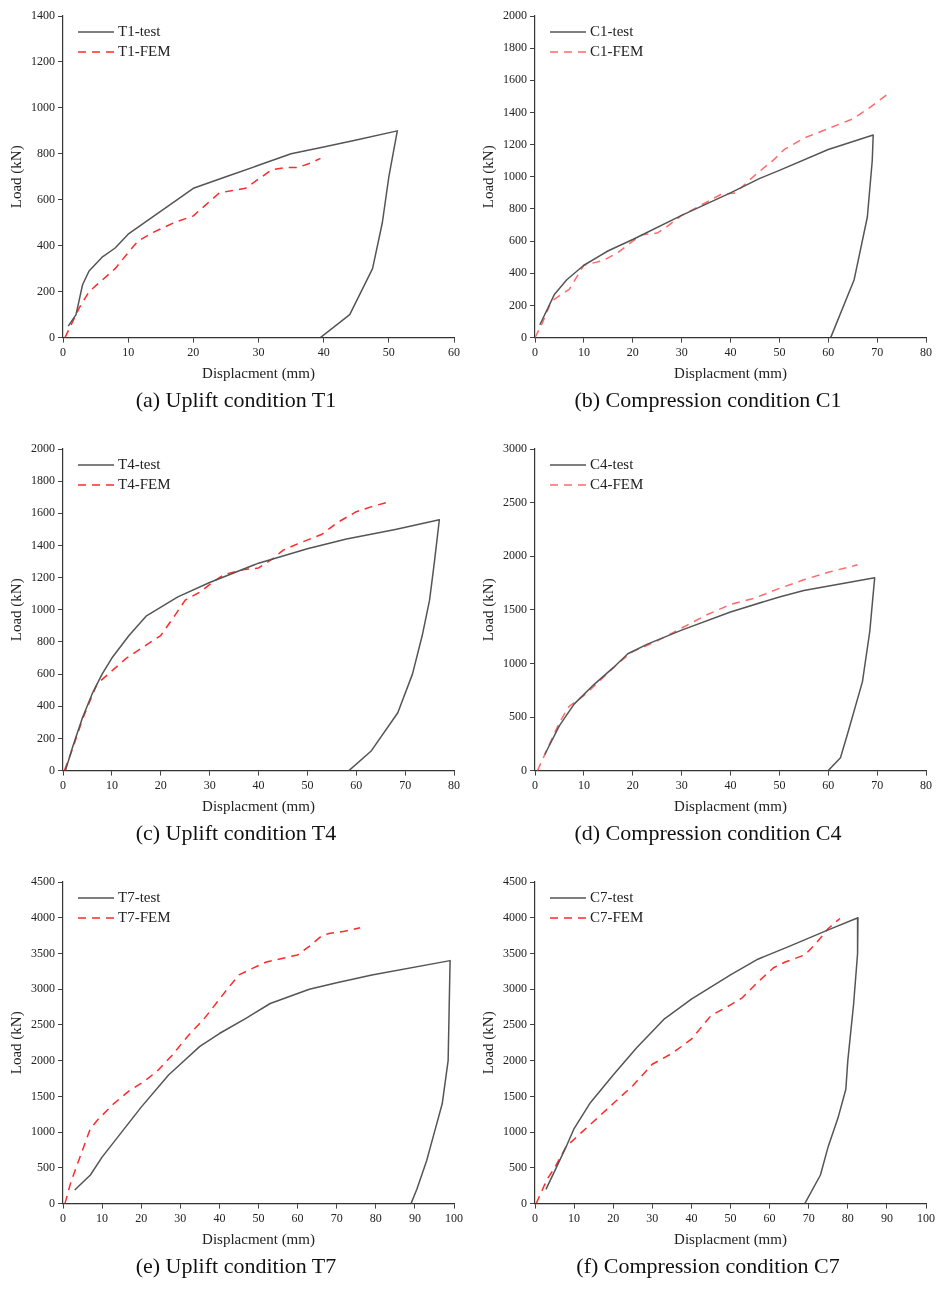 The height and width of the screenshot is (1301, 945). I want to click on y-tick-label: 3000, so click(515, 448).